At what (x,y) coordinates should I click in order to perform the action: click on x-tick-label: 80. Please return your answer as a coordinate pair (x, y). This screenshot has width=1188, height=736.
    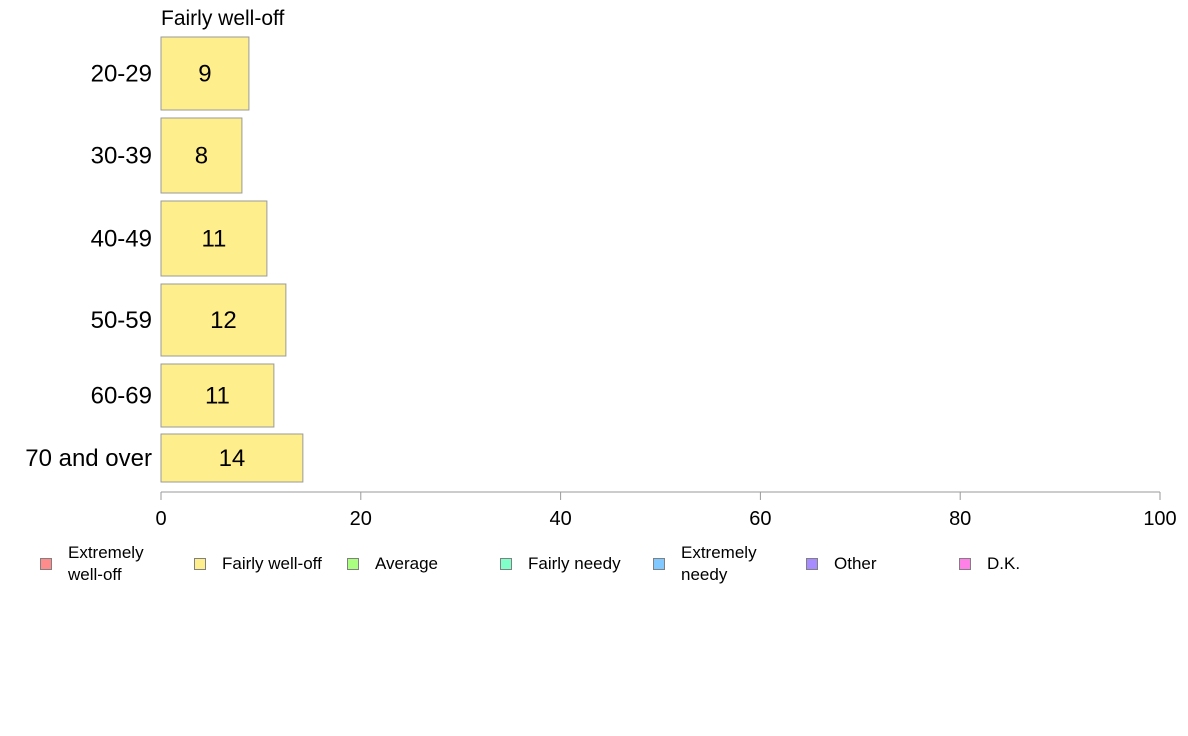
    Looking at the image, I should click on (960, 519).